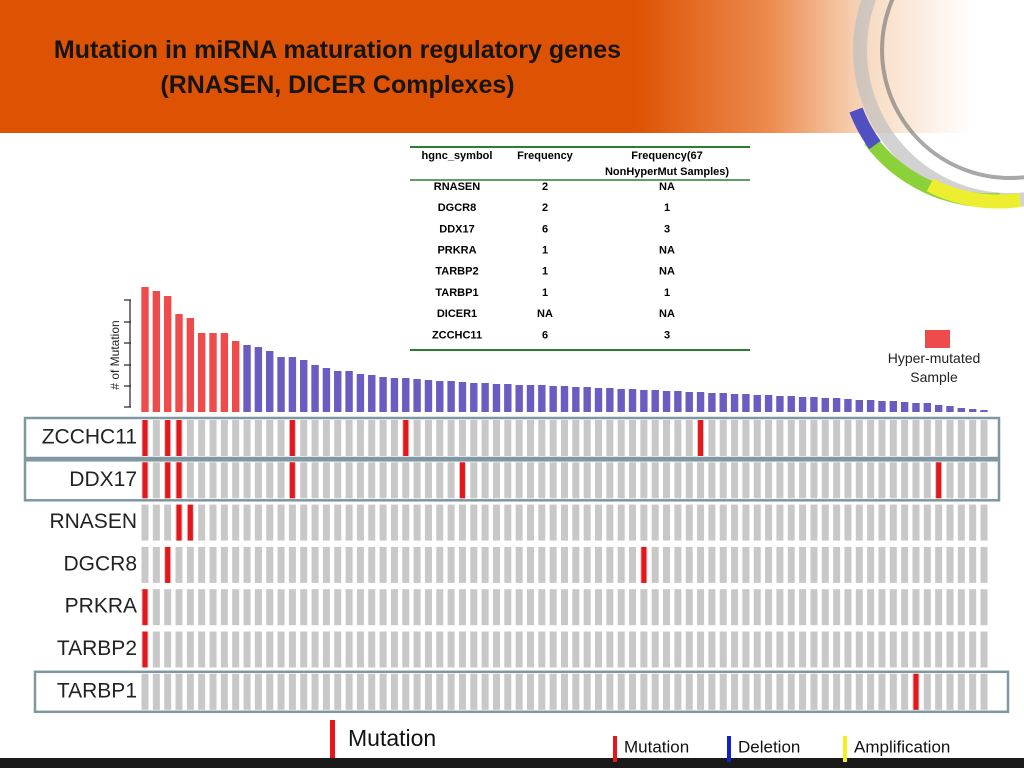  Describe the element at coordinates (667, 251) in the screenshot. I see `table-cell: NA` at that location.